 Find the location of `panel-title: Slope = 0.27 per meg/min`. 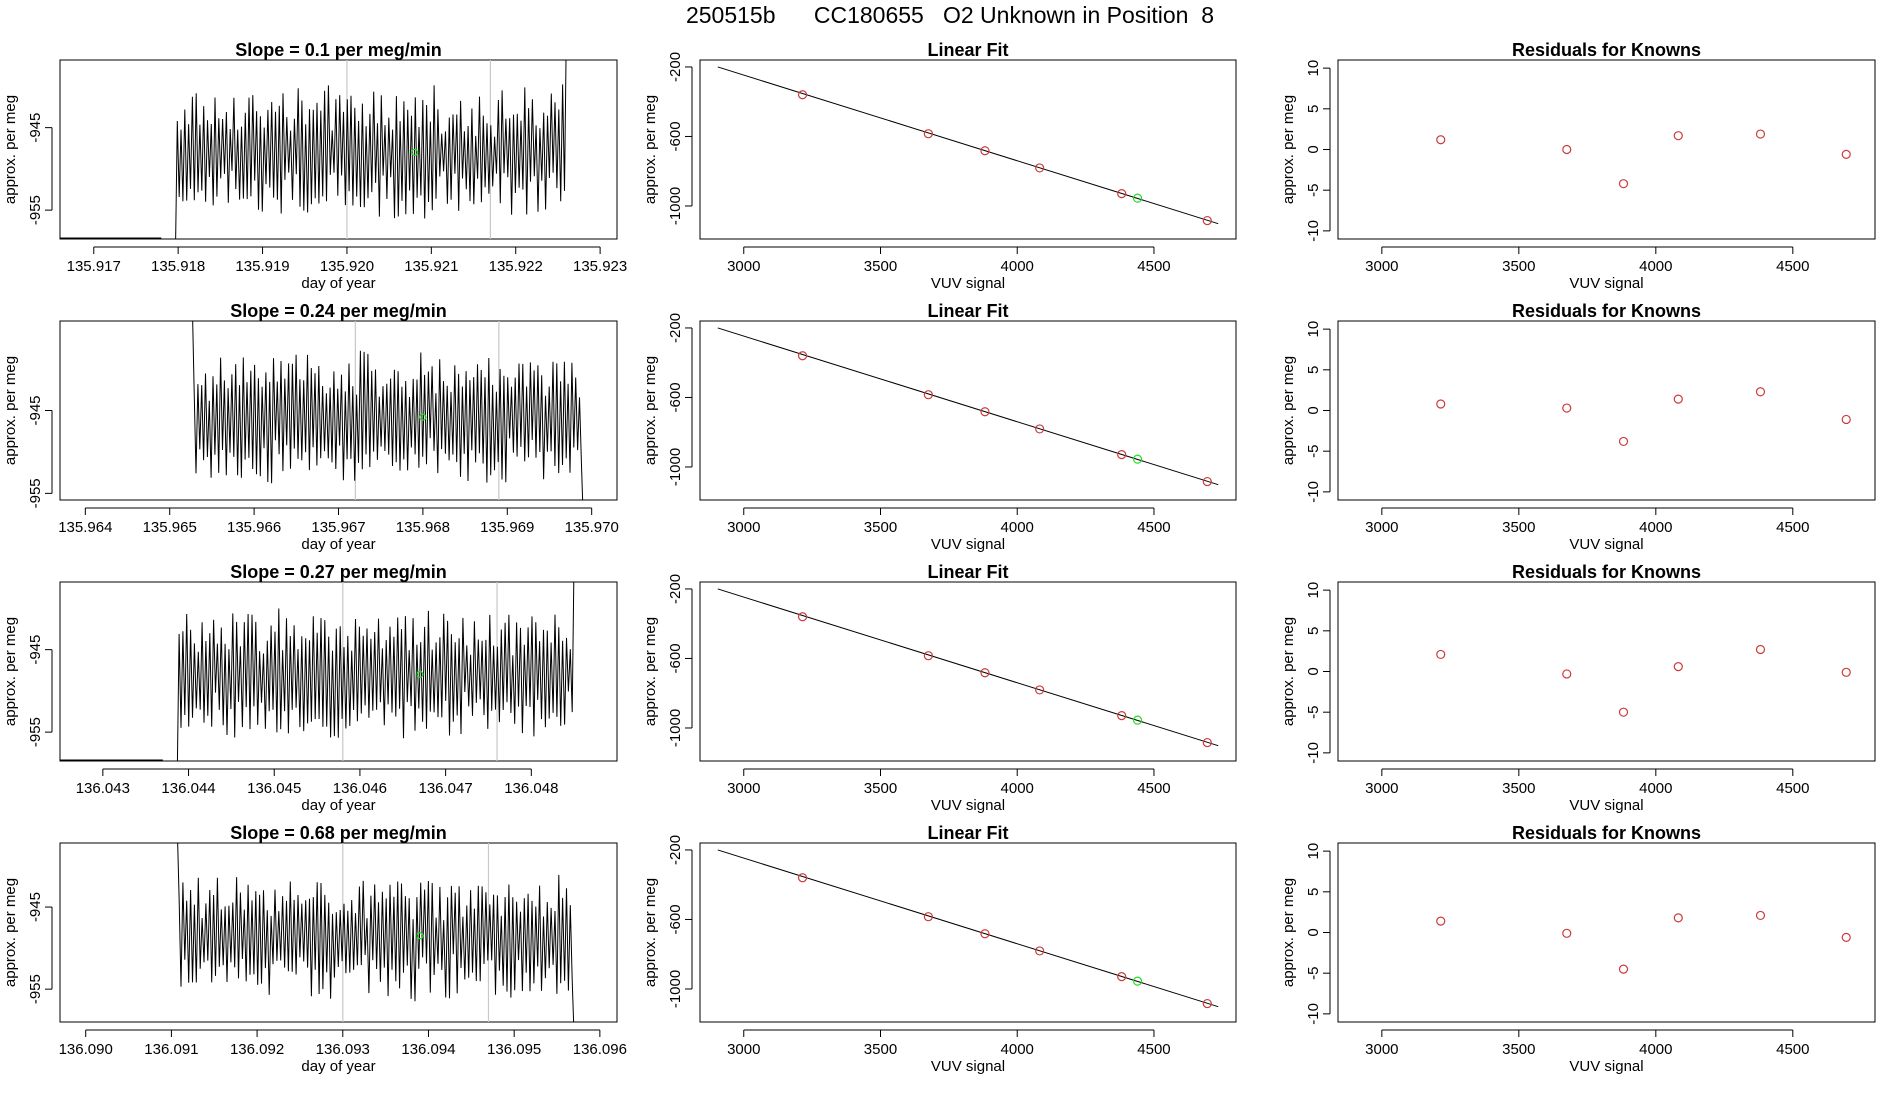

panel-title: Slope = 0.27 per meg/min is located at coordinates (338, 572).